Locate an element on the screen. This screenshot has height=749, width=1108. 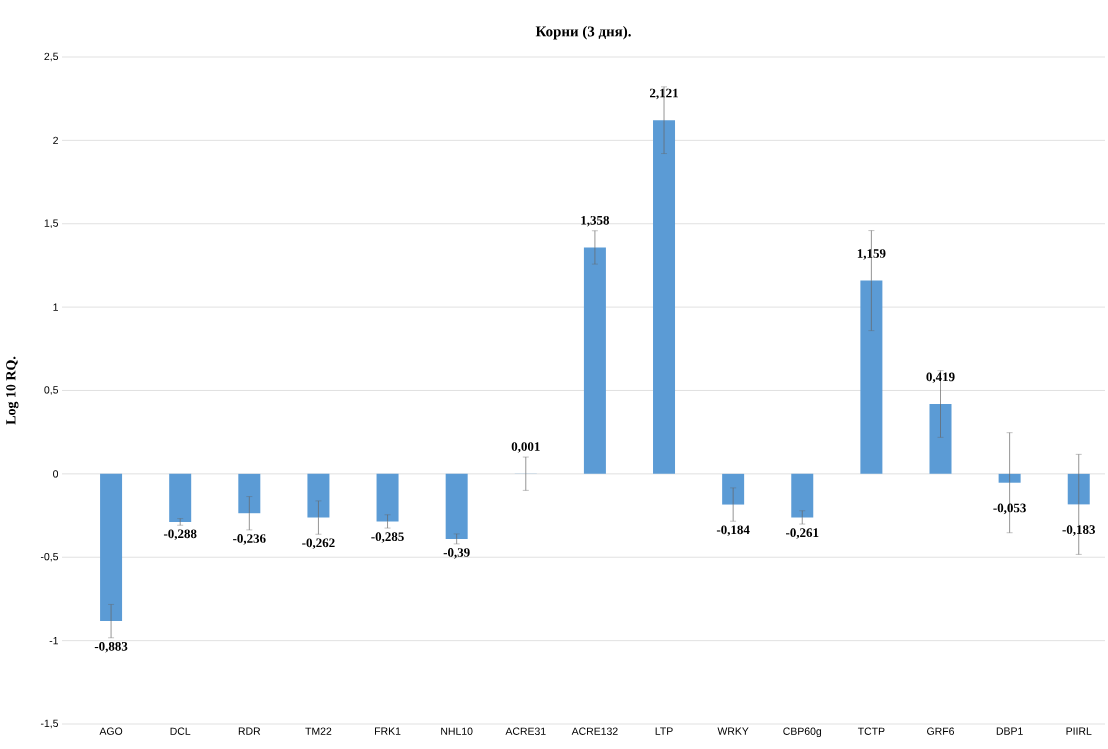
data-label: 0,001 is located at coordinates (525, 447).